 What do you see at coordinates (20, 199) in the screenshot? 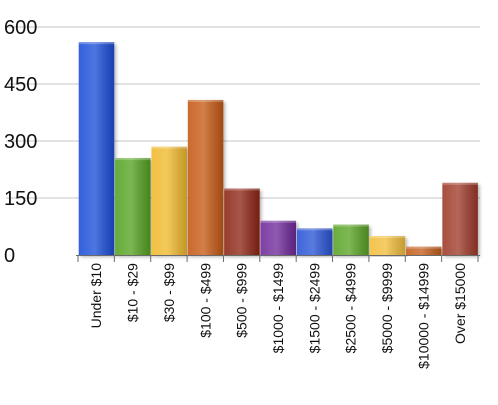
I see `y-tick-label: 150` at bounding box center [20, 199].